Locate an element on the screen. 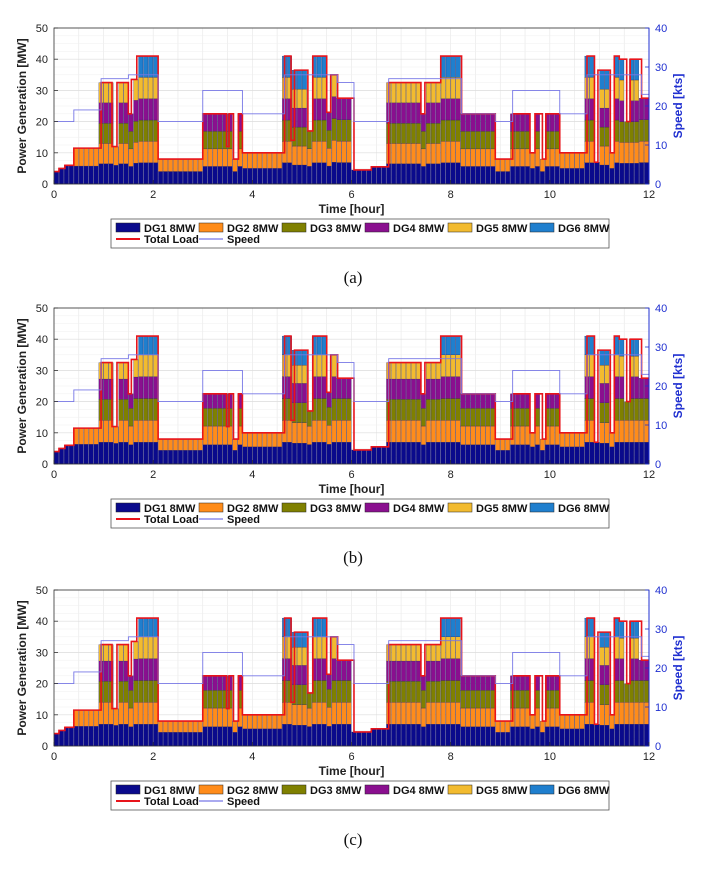 The height and width of the screenshot is (876, 707). legend-swatch-dg4 is located at coordinates (377, 227).